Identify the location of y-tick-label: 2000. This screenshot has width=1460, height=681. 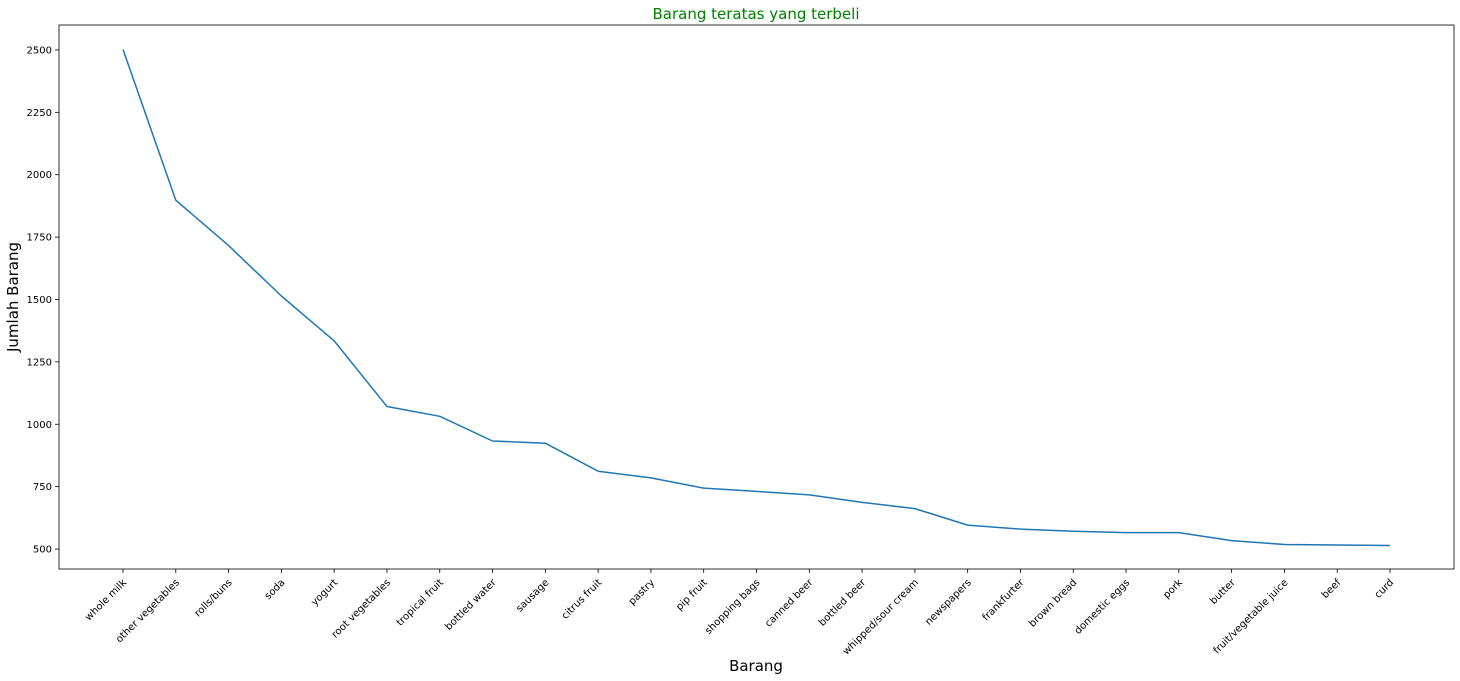
(39, 175).